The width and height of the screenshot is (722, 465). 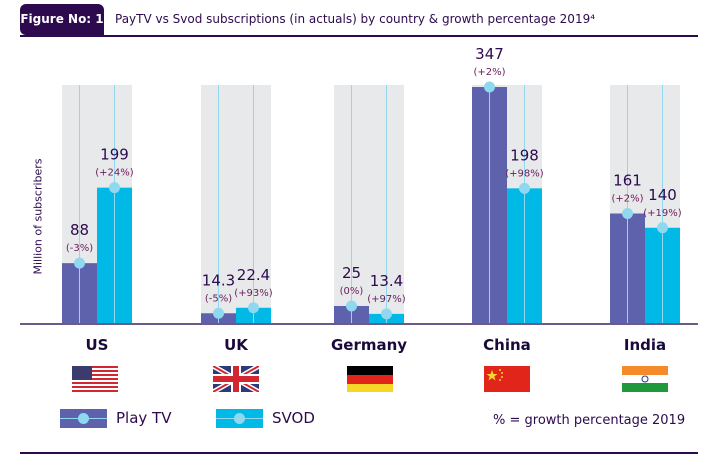 What do you see at coordinates (83, 418) in the screenshot?
I see `play-tv-swatch` at bounding box center [83, 418].